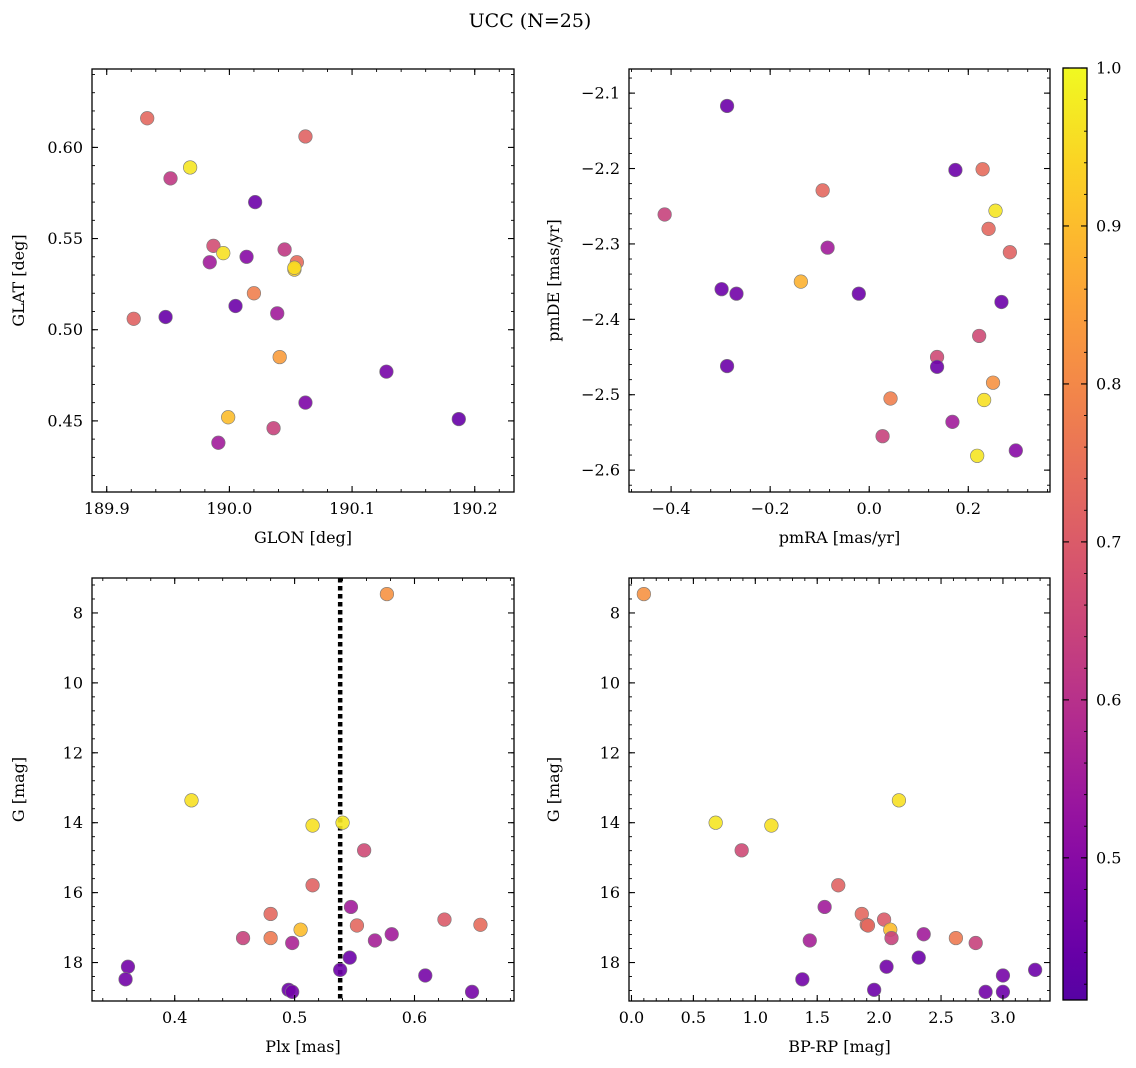 This screenshot has height=1068, width=1136. What do you see at coordinates (18, 789) in the screenshot?
I see `ylabel-plx-g: G [mag]` at bounding box center [18, 789].